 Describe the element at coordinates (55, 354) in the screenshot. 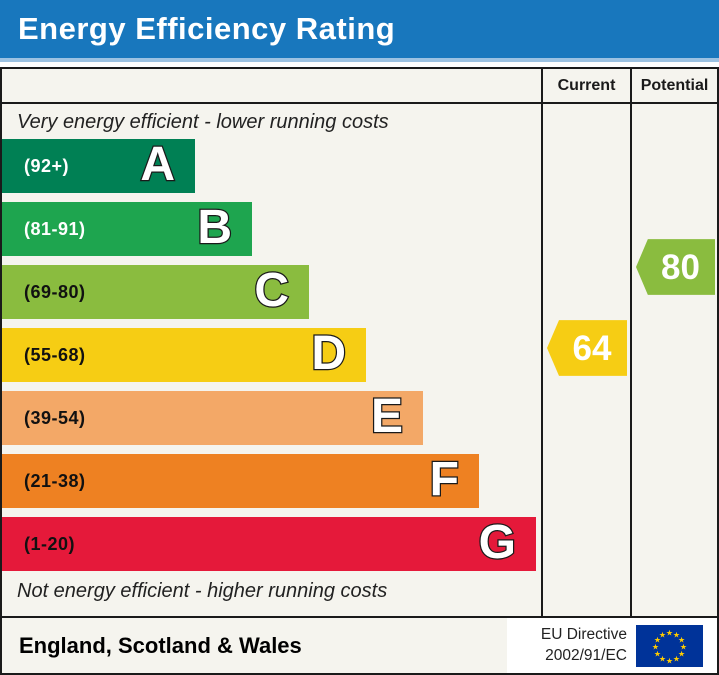

I see `band-d-range: (55-68)` at that location.